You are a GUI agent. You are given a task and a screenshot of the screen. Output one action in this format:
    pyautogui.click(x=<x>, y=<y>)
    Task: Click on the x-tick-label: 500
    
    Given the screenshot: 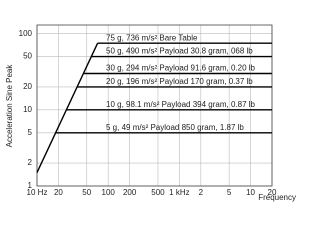 What is the action you would take?
    pyautogui.click(x=158, y=192)
    